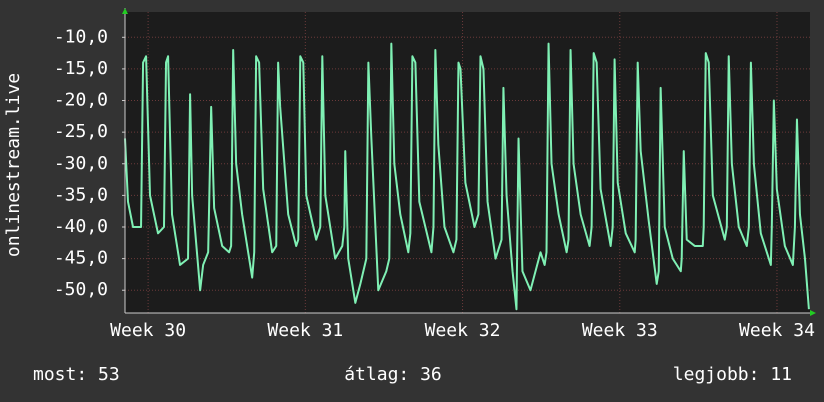 This screenshot has width=824, height=402. What do you see at coordinates (620, 330) in the screenshot?
I see `x-tick-label: Week 33` at bounding box center [620, 330].